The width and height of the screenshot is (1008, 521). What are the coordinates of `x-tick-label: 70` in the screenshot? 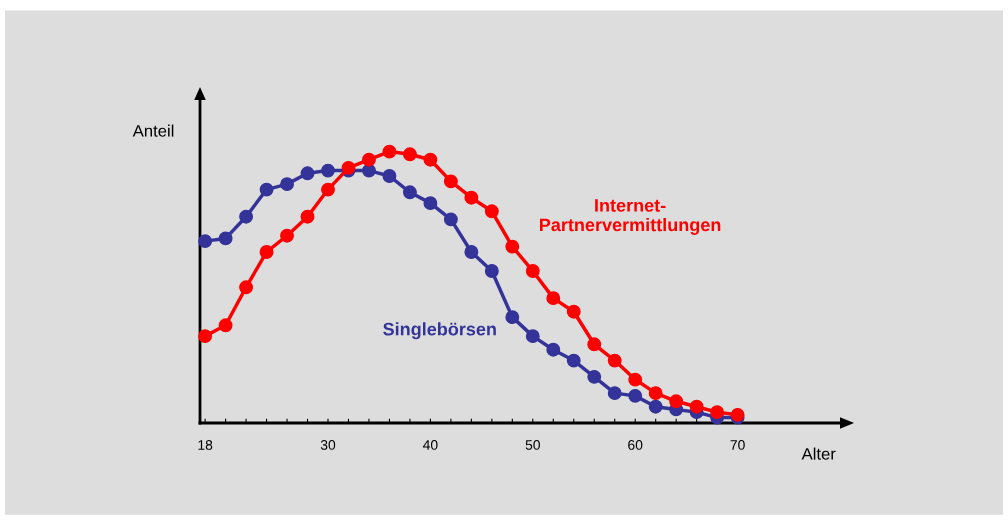 It's located at (737, 445).